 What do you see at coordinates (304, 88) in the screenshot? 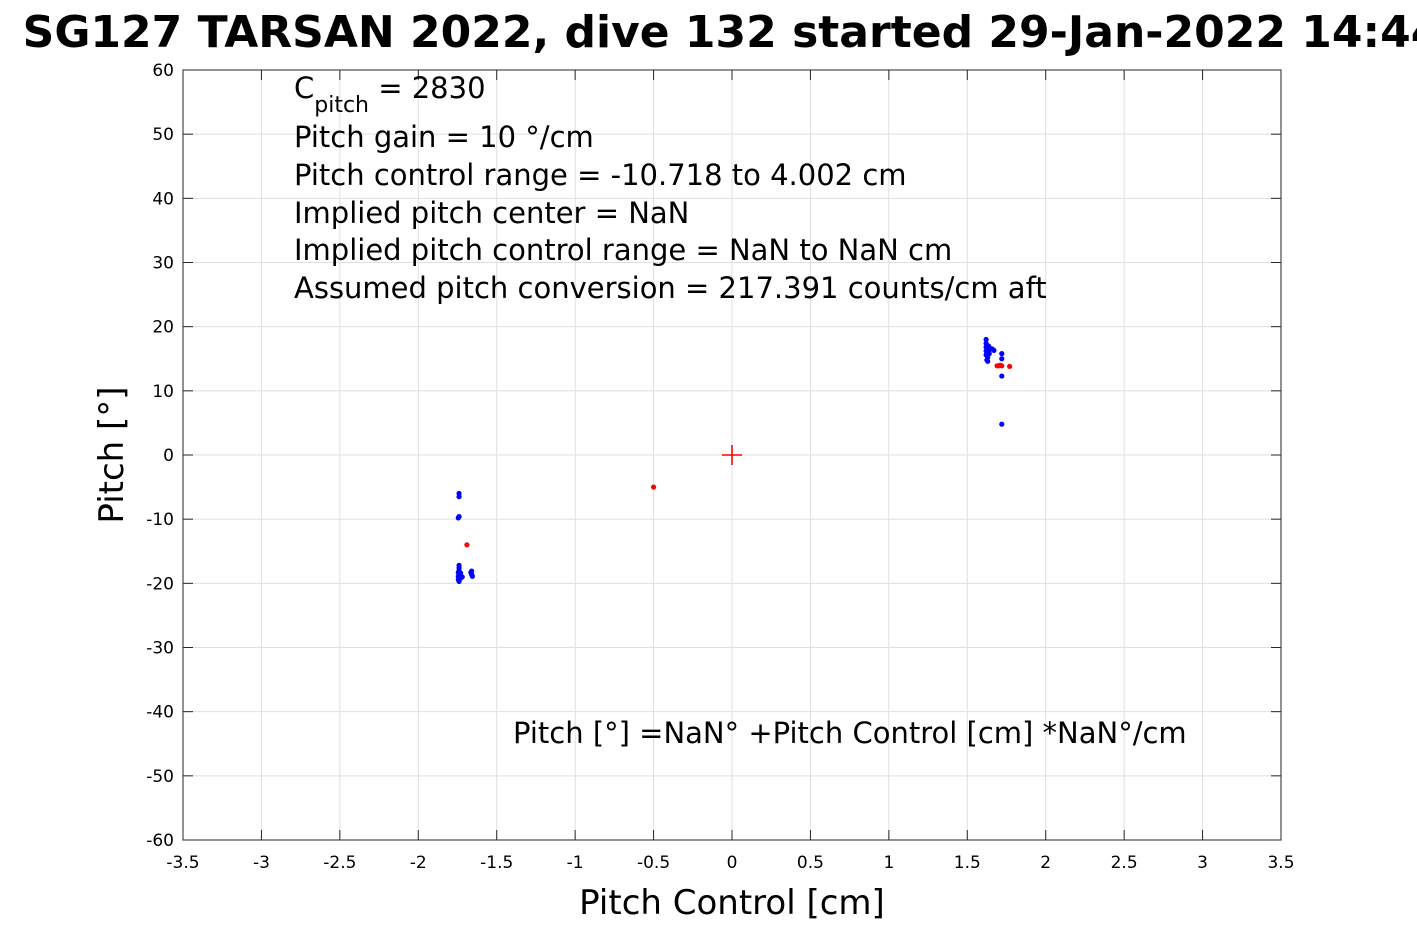
I see `c-pitch-main: C` at bounding box center [304, 88].